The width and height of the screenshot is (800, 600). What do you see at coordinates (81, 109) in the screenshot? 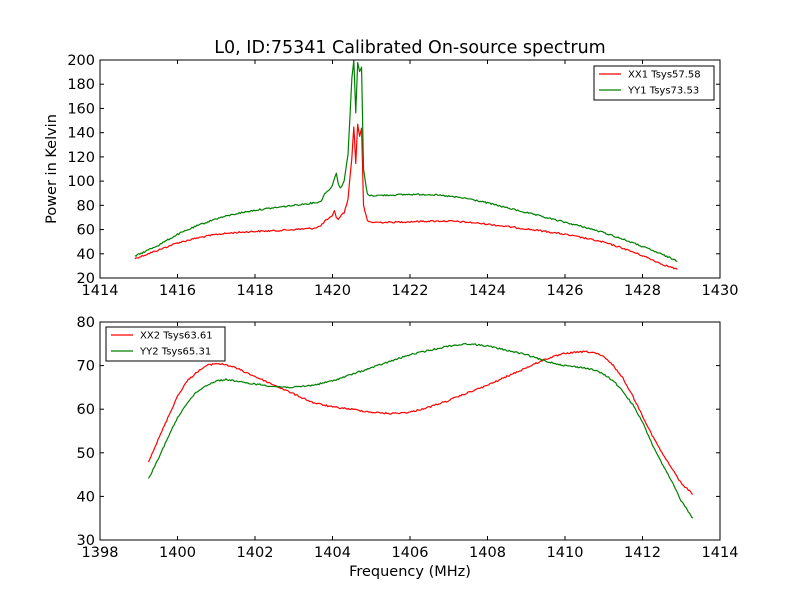
I see `y-tick-label: 160` at bounding box center [81, 109].